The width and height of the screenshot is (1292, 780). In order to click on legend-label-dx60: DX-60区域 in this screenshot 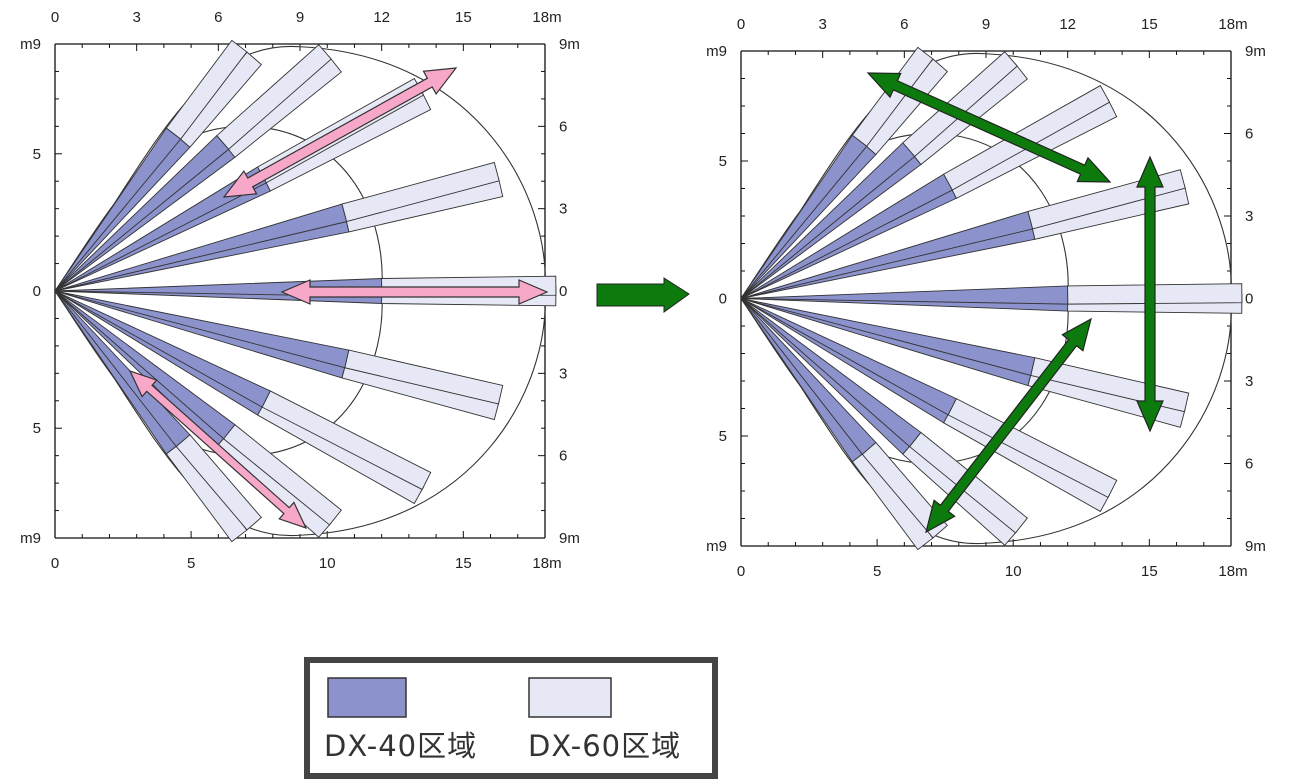, I will do `click(604, 746)`.